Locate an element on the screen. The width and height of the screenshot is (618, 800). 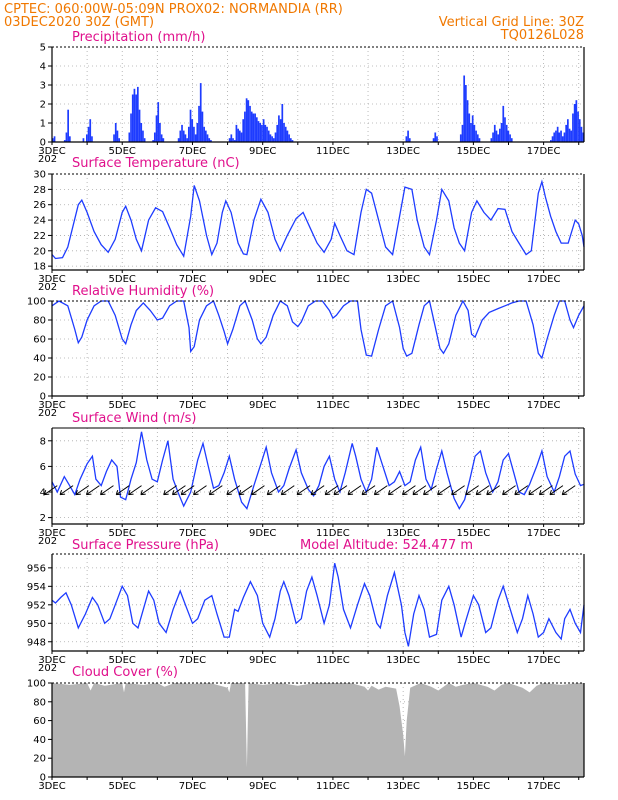
y-tick-label: 20 is located at coordinates (39, 378).